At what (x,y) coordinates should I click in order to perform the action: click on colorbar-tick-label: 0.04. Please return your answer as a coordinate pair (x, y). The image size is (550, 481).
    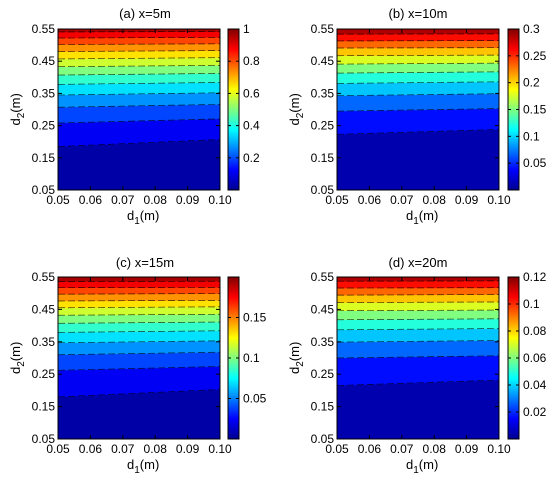
    Looking at the image, I should click on (535, 385).